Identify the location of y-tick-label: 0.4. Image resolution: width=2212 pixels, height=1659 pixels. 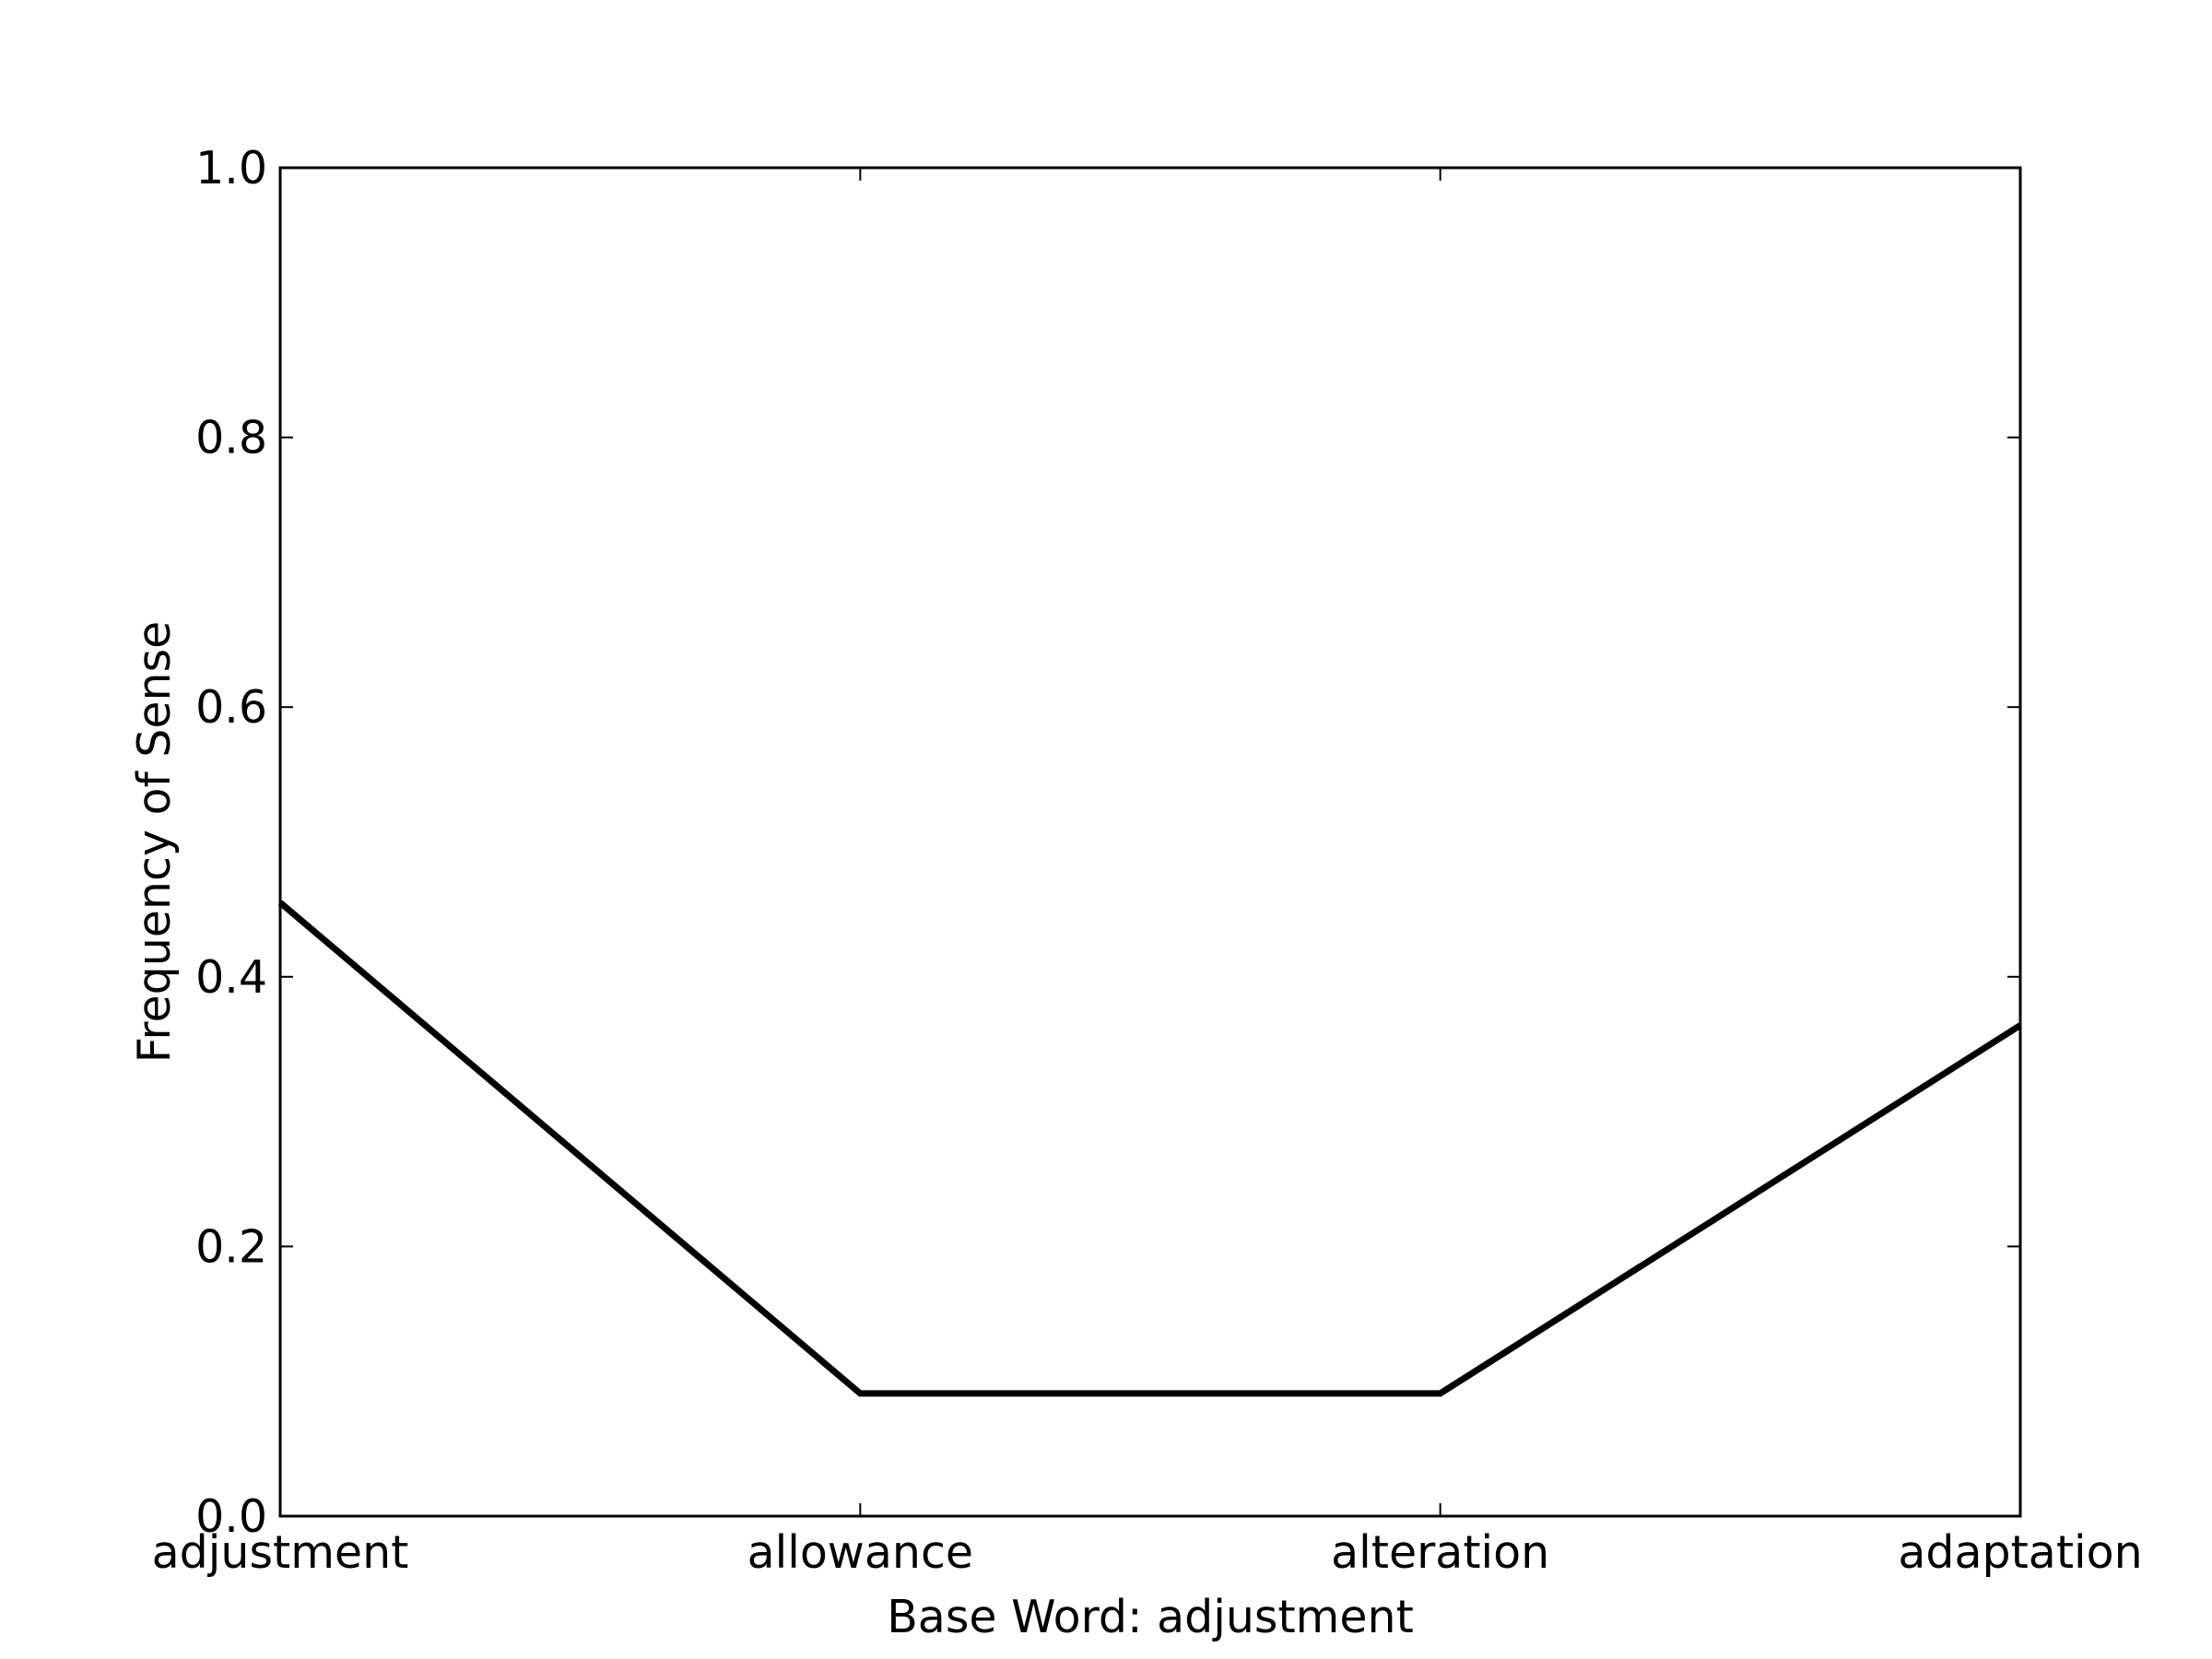
(231, 977).